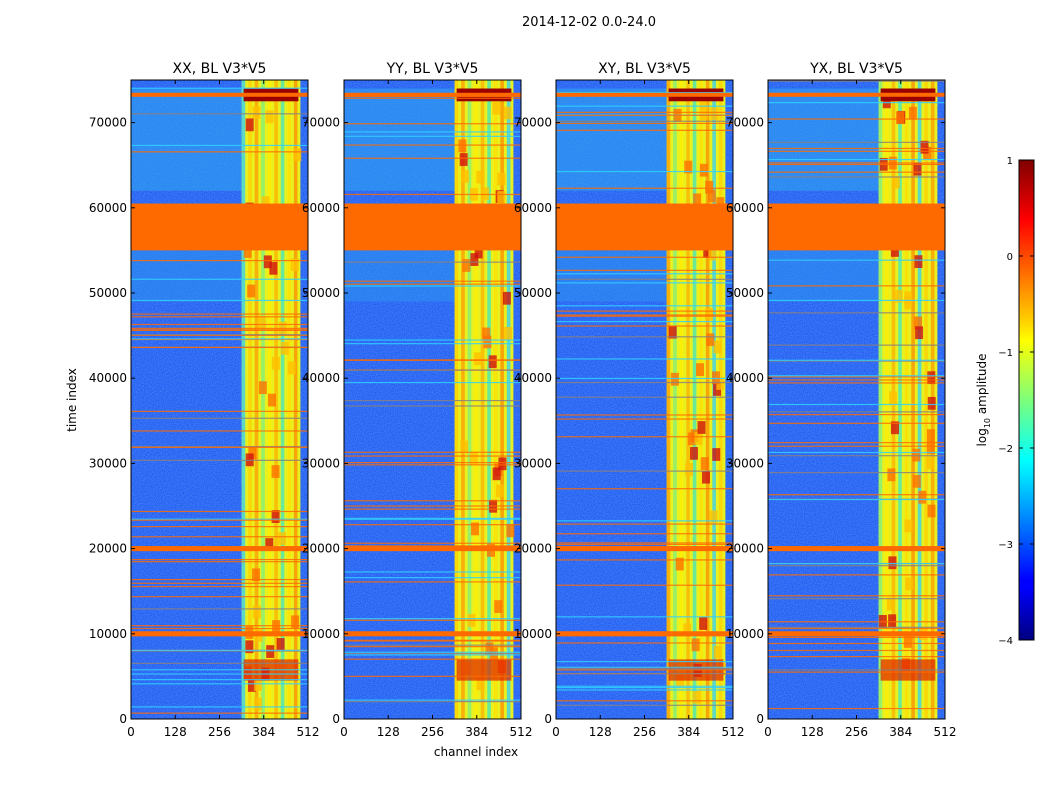  I want to click on colorbar: 1 0 −1 −2 −3 −4 log10 amplitude, so click(1005, 401).